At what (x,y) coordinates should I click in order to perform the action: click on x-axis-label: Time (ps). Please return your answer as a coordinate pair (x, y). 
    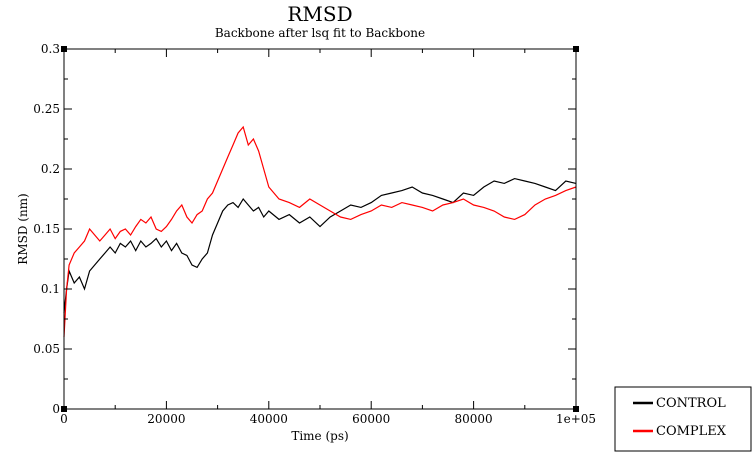
    Looking at the image, I should click on (319, 436).